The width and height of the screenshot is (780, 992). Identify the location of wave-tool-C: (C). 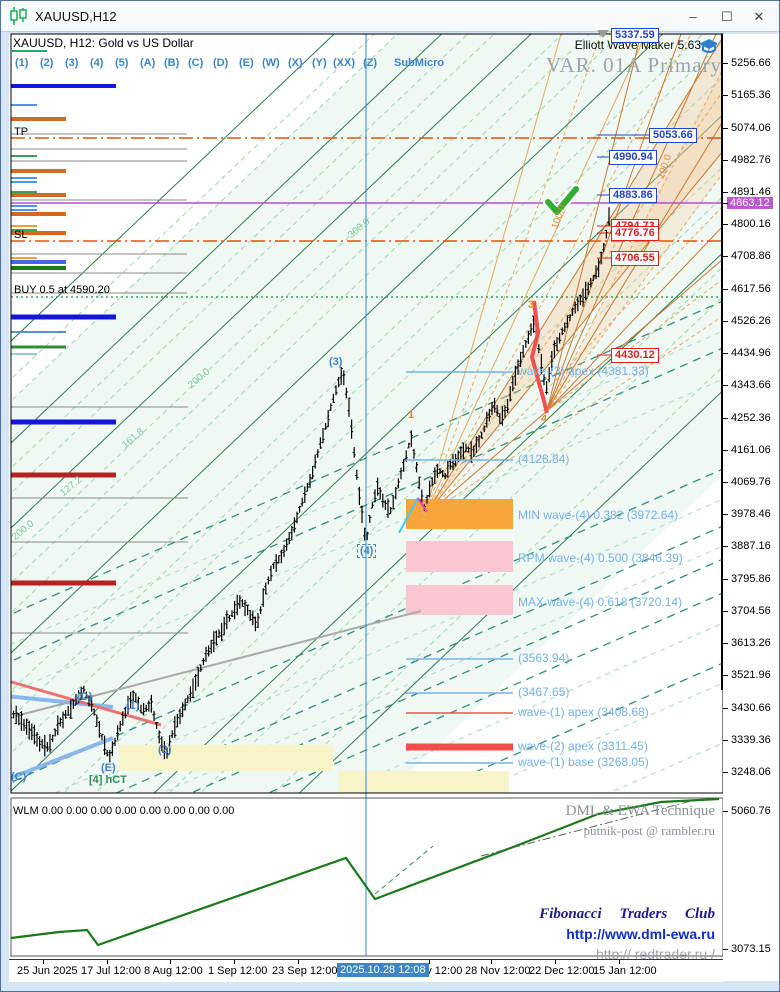
(196, 63).